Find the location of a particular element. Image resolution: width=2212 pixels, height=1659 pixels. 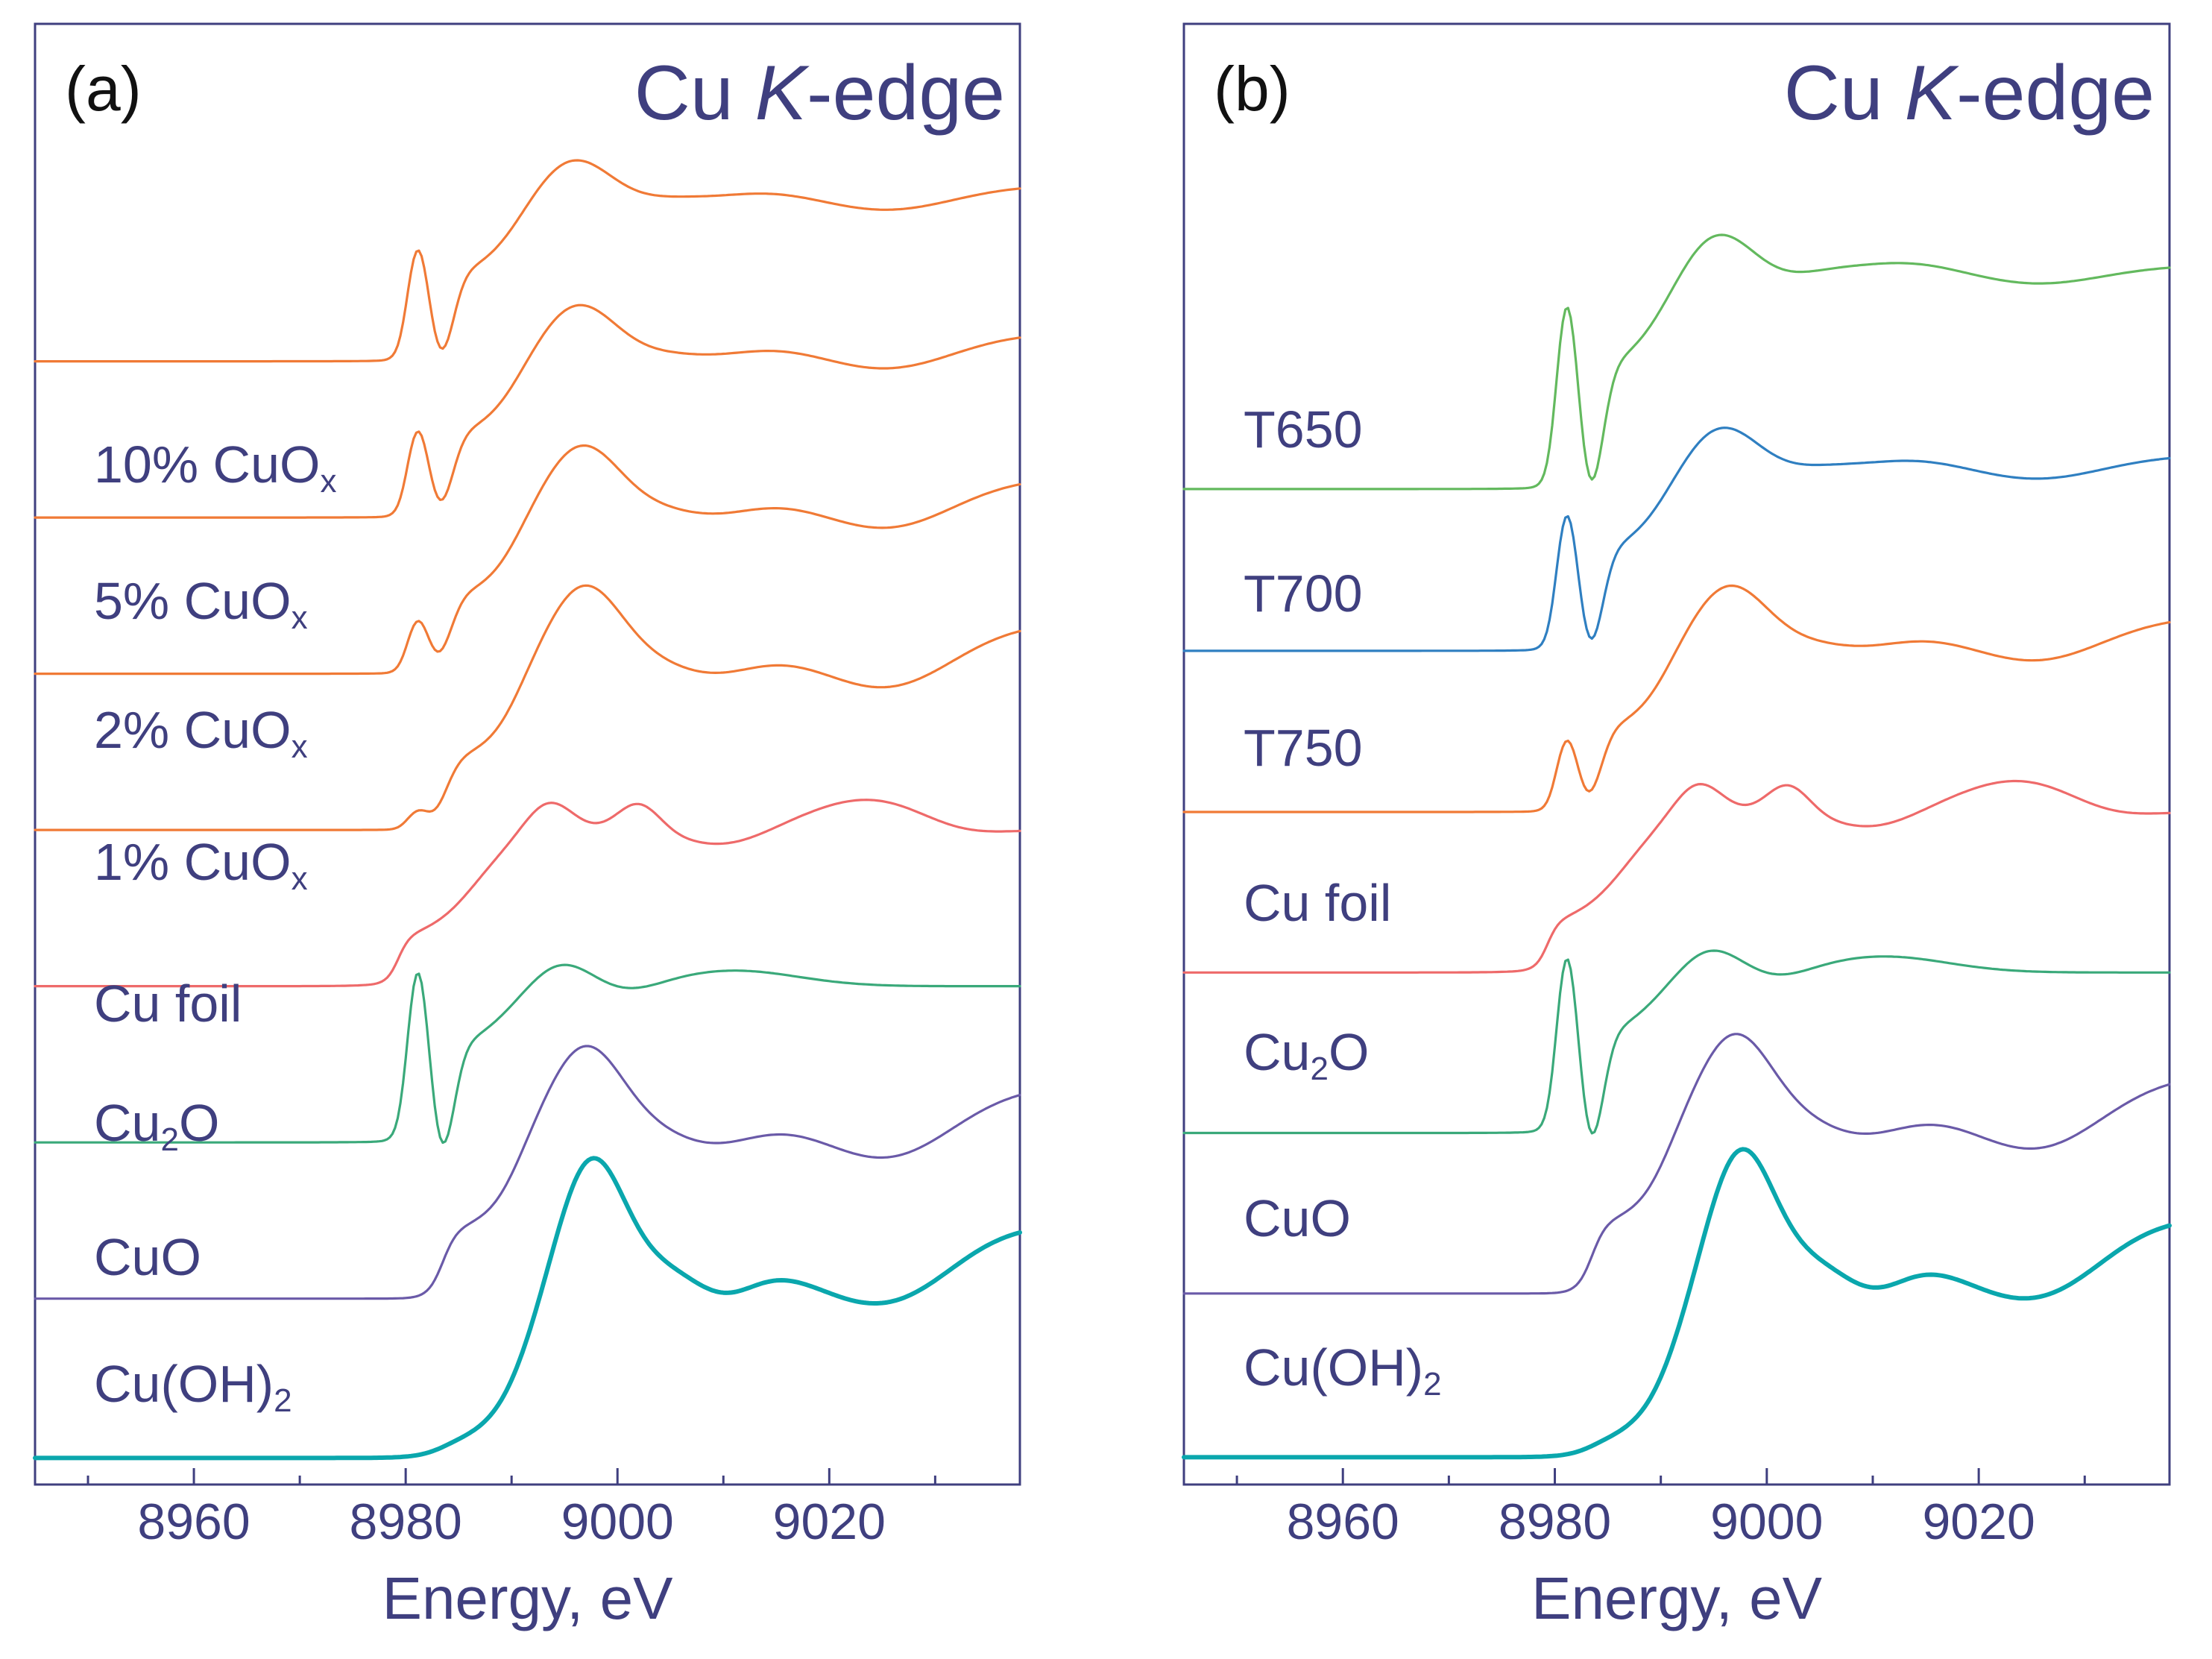

series-label: T650 is located at coordinates (1303, 429).